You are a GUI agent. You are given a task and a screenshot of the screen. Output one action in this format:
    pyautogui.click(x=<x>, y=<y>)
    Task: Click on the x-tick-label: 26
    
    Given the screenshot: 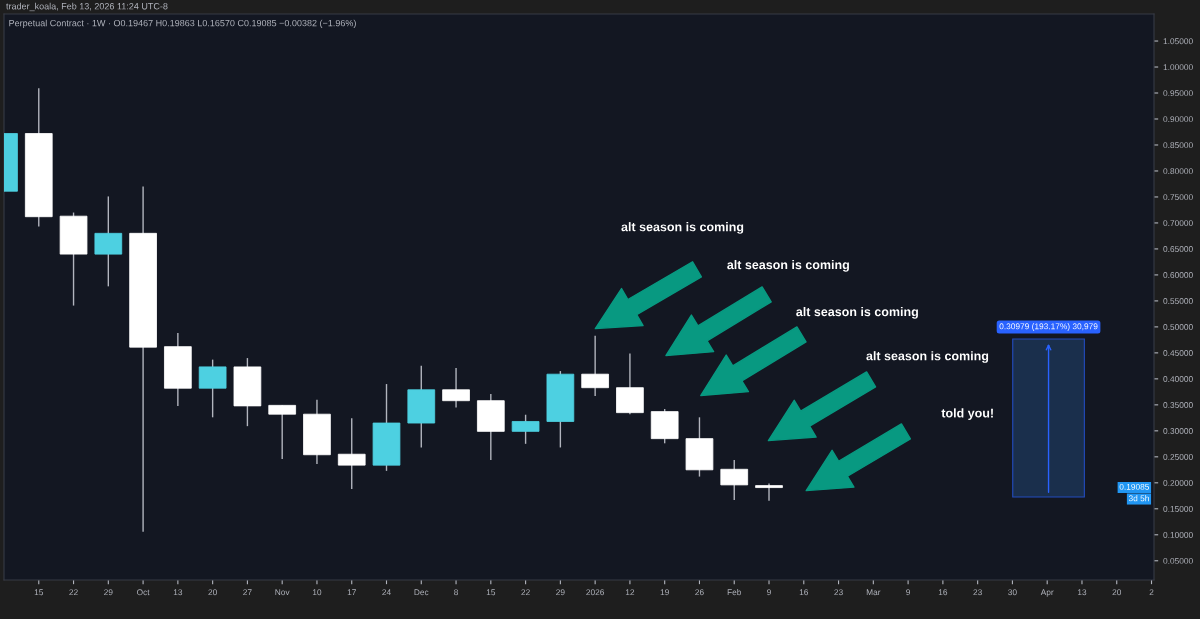 What is the action you would take?
    pyautogui.click(x=699, y=592)
    